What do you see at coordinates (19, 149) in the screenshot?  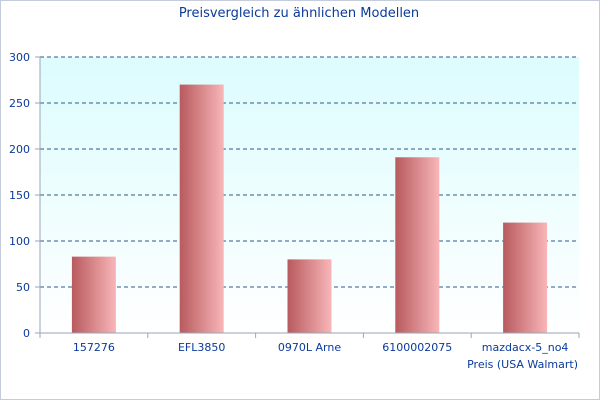 I see `y-tick-label: 200` at bounding box center [19, 149].